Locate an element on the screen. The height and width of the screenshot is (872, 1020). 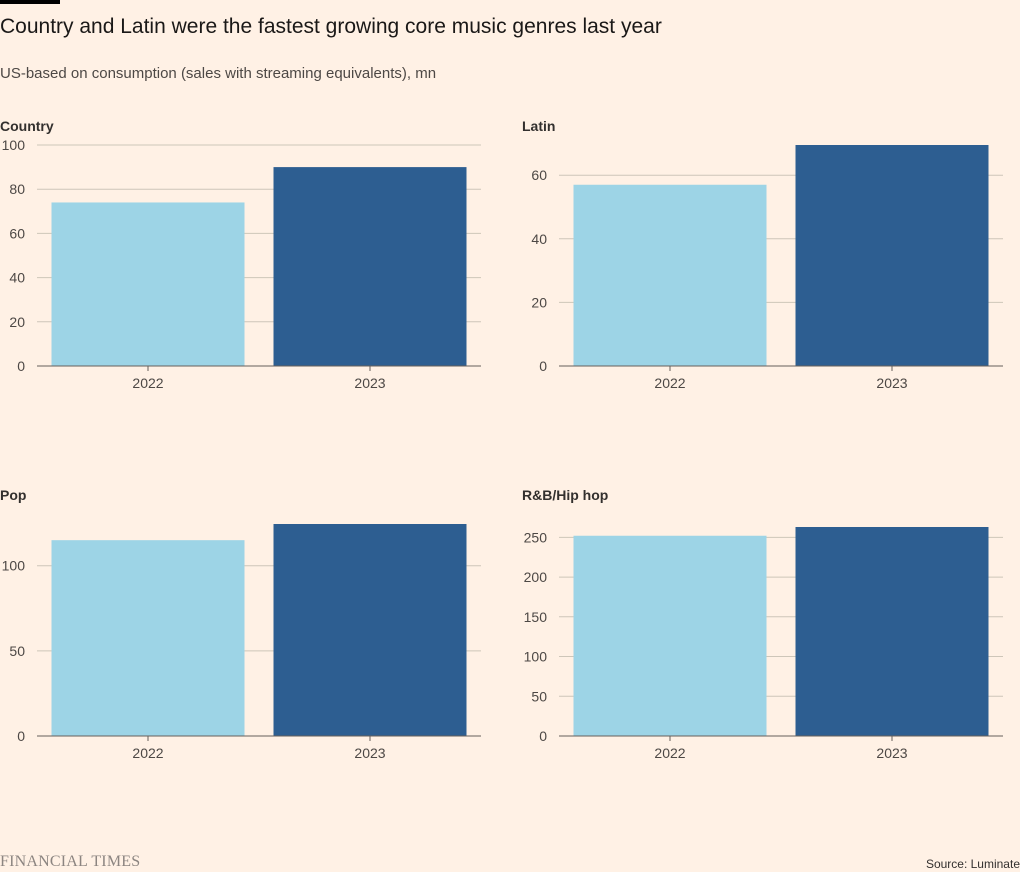
r-b-hip-hop-y-tick-200: 200 is located at coordinates (536, 577).